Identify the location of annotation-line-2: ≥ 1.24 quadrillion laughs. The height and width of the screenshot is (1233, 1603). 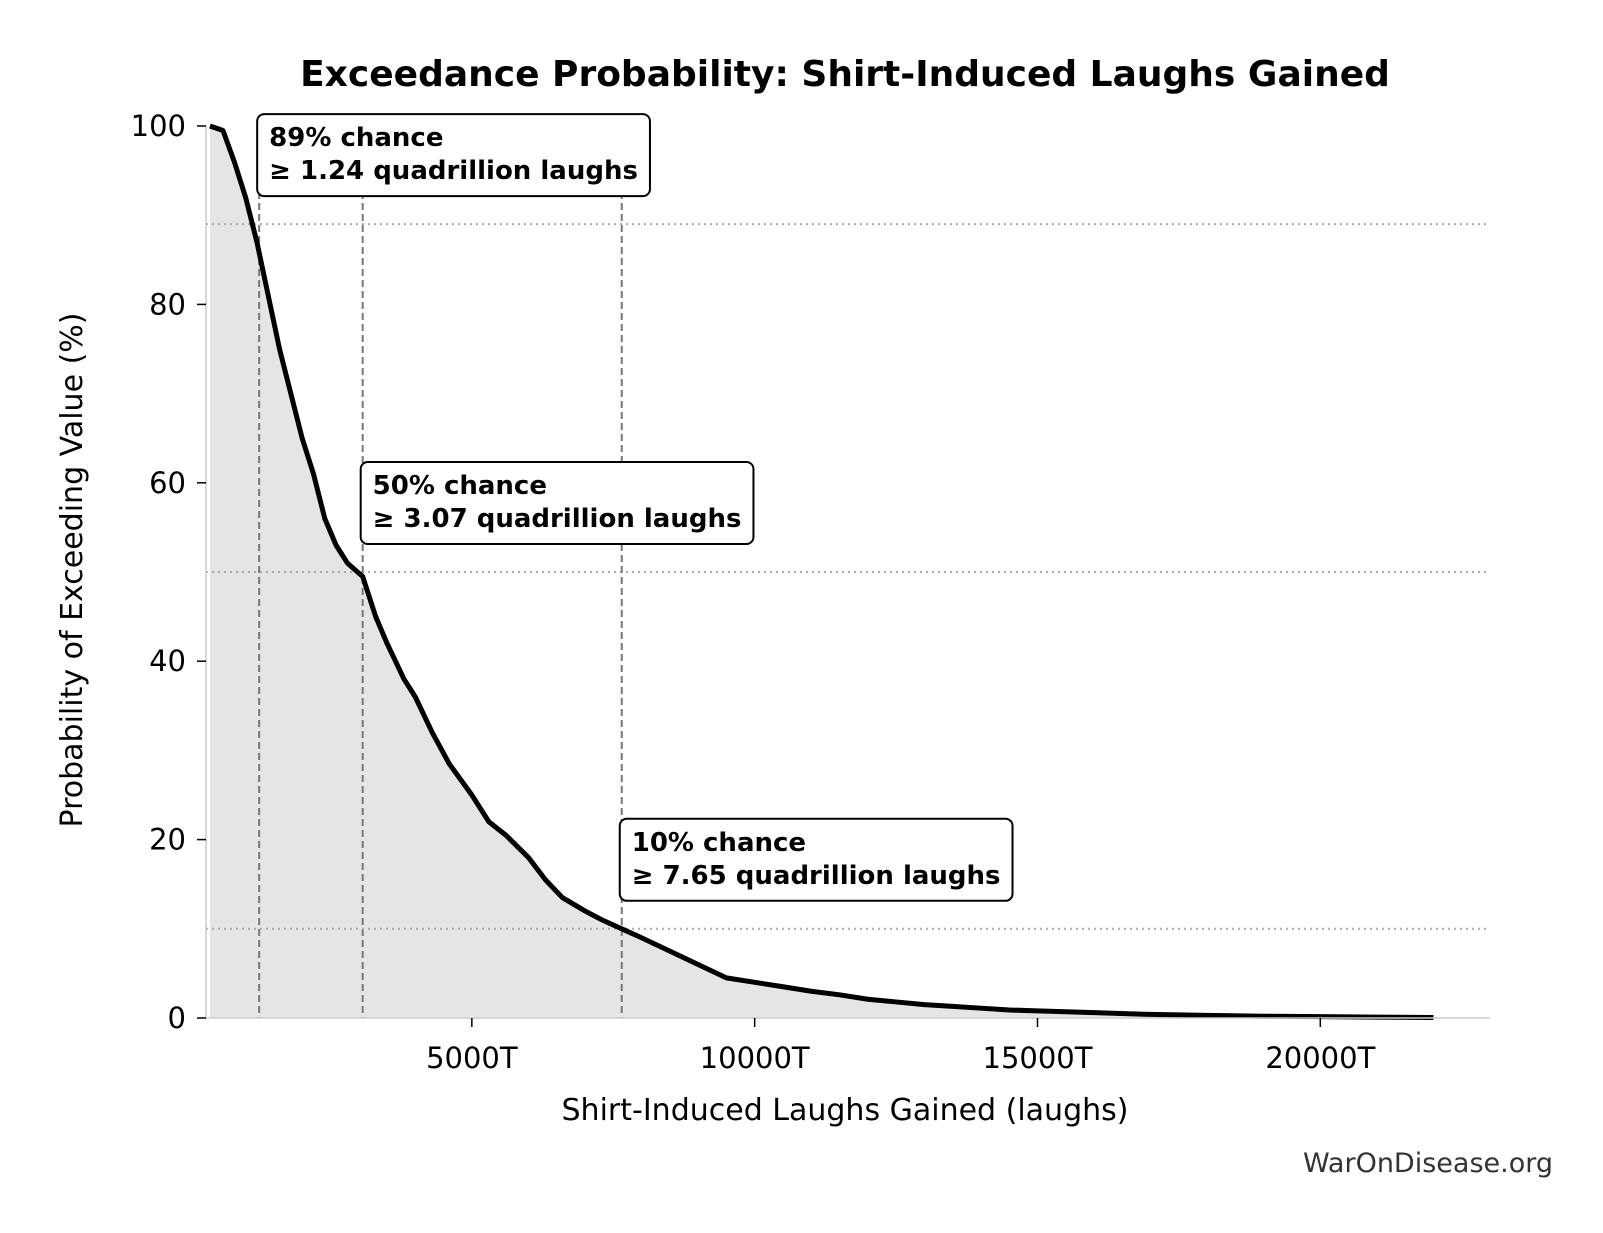
(453, 171).